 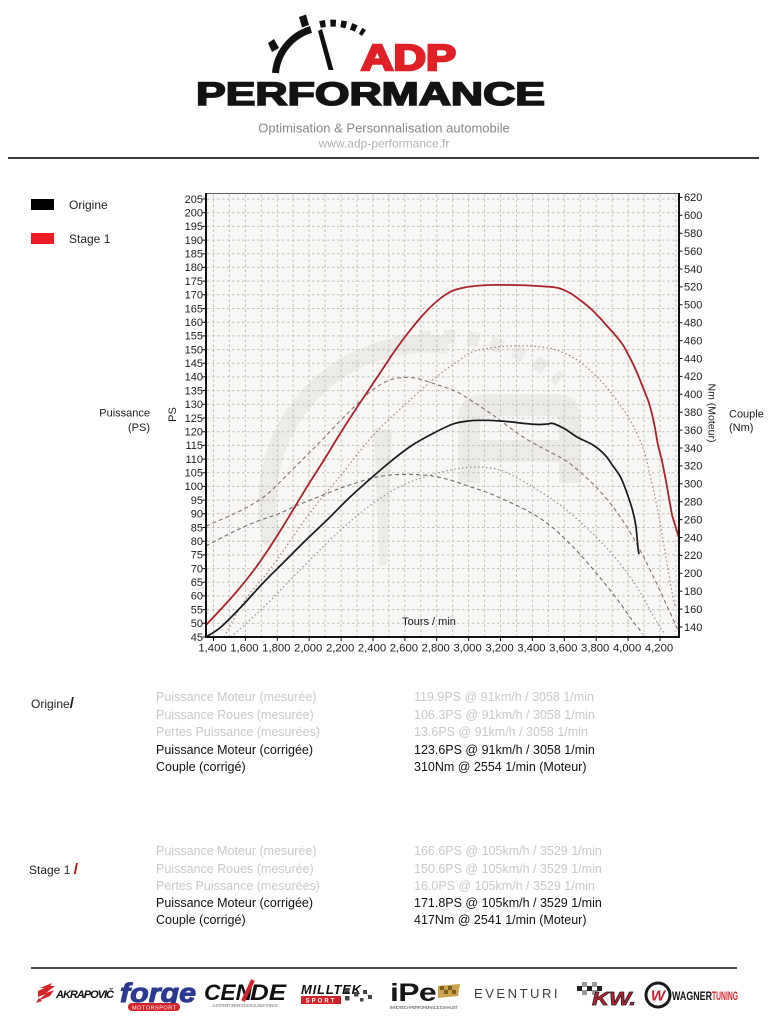 What do you see at coordinates (693, 198) in the screenshot?
I see `svg-text: 620` at bounding box center [693, 198].